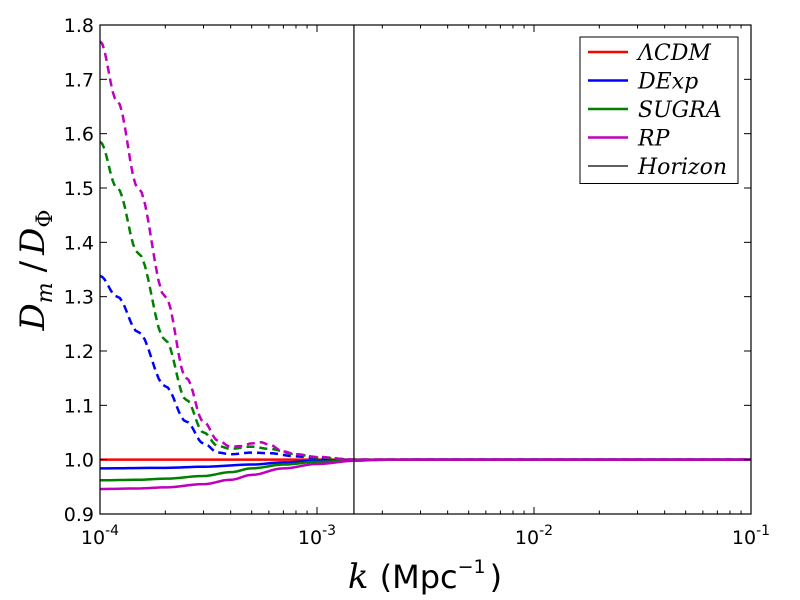 Image resolution: width=800 pixels, height=600 pixels. What do you see at coordinates (35, 271) in the screenshot?
I see `y-axis-label: Dm/DΦ` at bounding box center [35, 271].